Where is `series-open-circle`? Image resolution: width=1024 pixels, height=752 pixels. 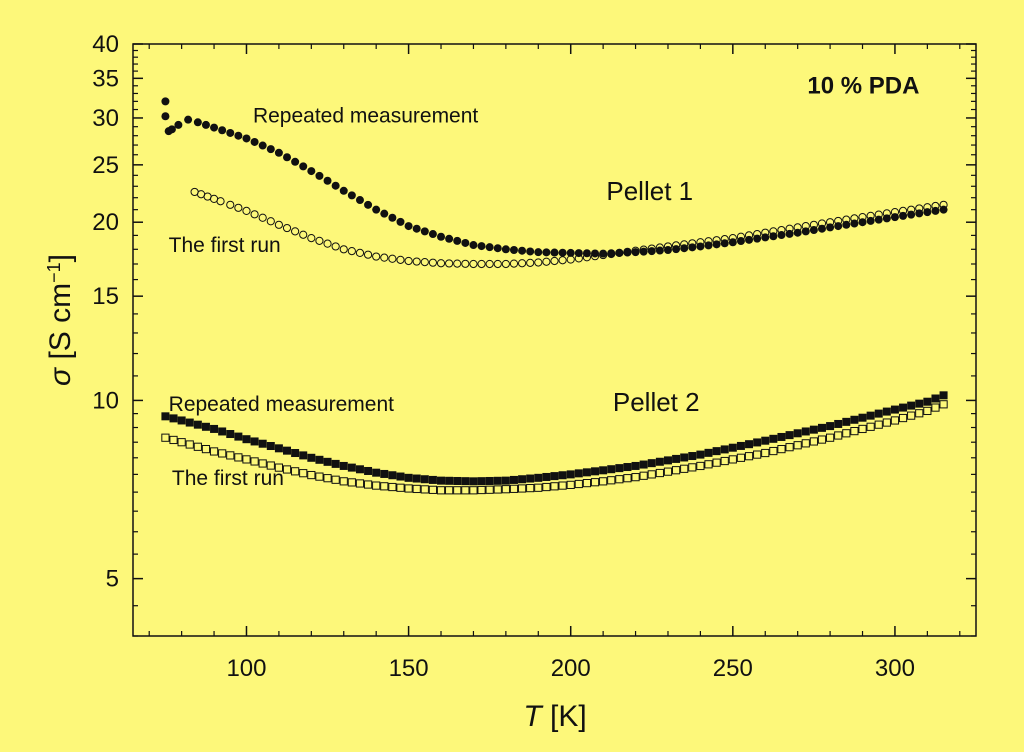 series-open-circle is located at coordinates (569, 228).